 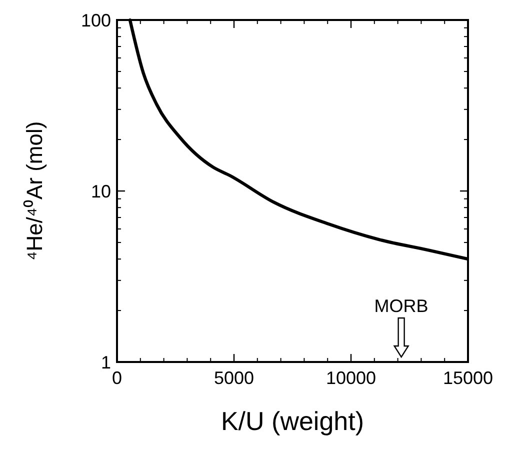 I want to click on x-tick-label: 5000, so click(x=234, y=378).